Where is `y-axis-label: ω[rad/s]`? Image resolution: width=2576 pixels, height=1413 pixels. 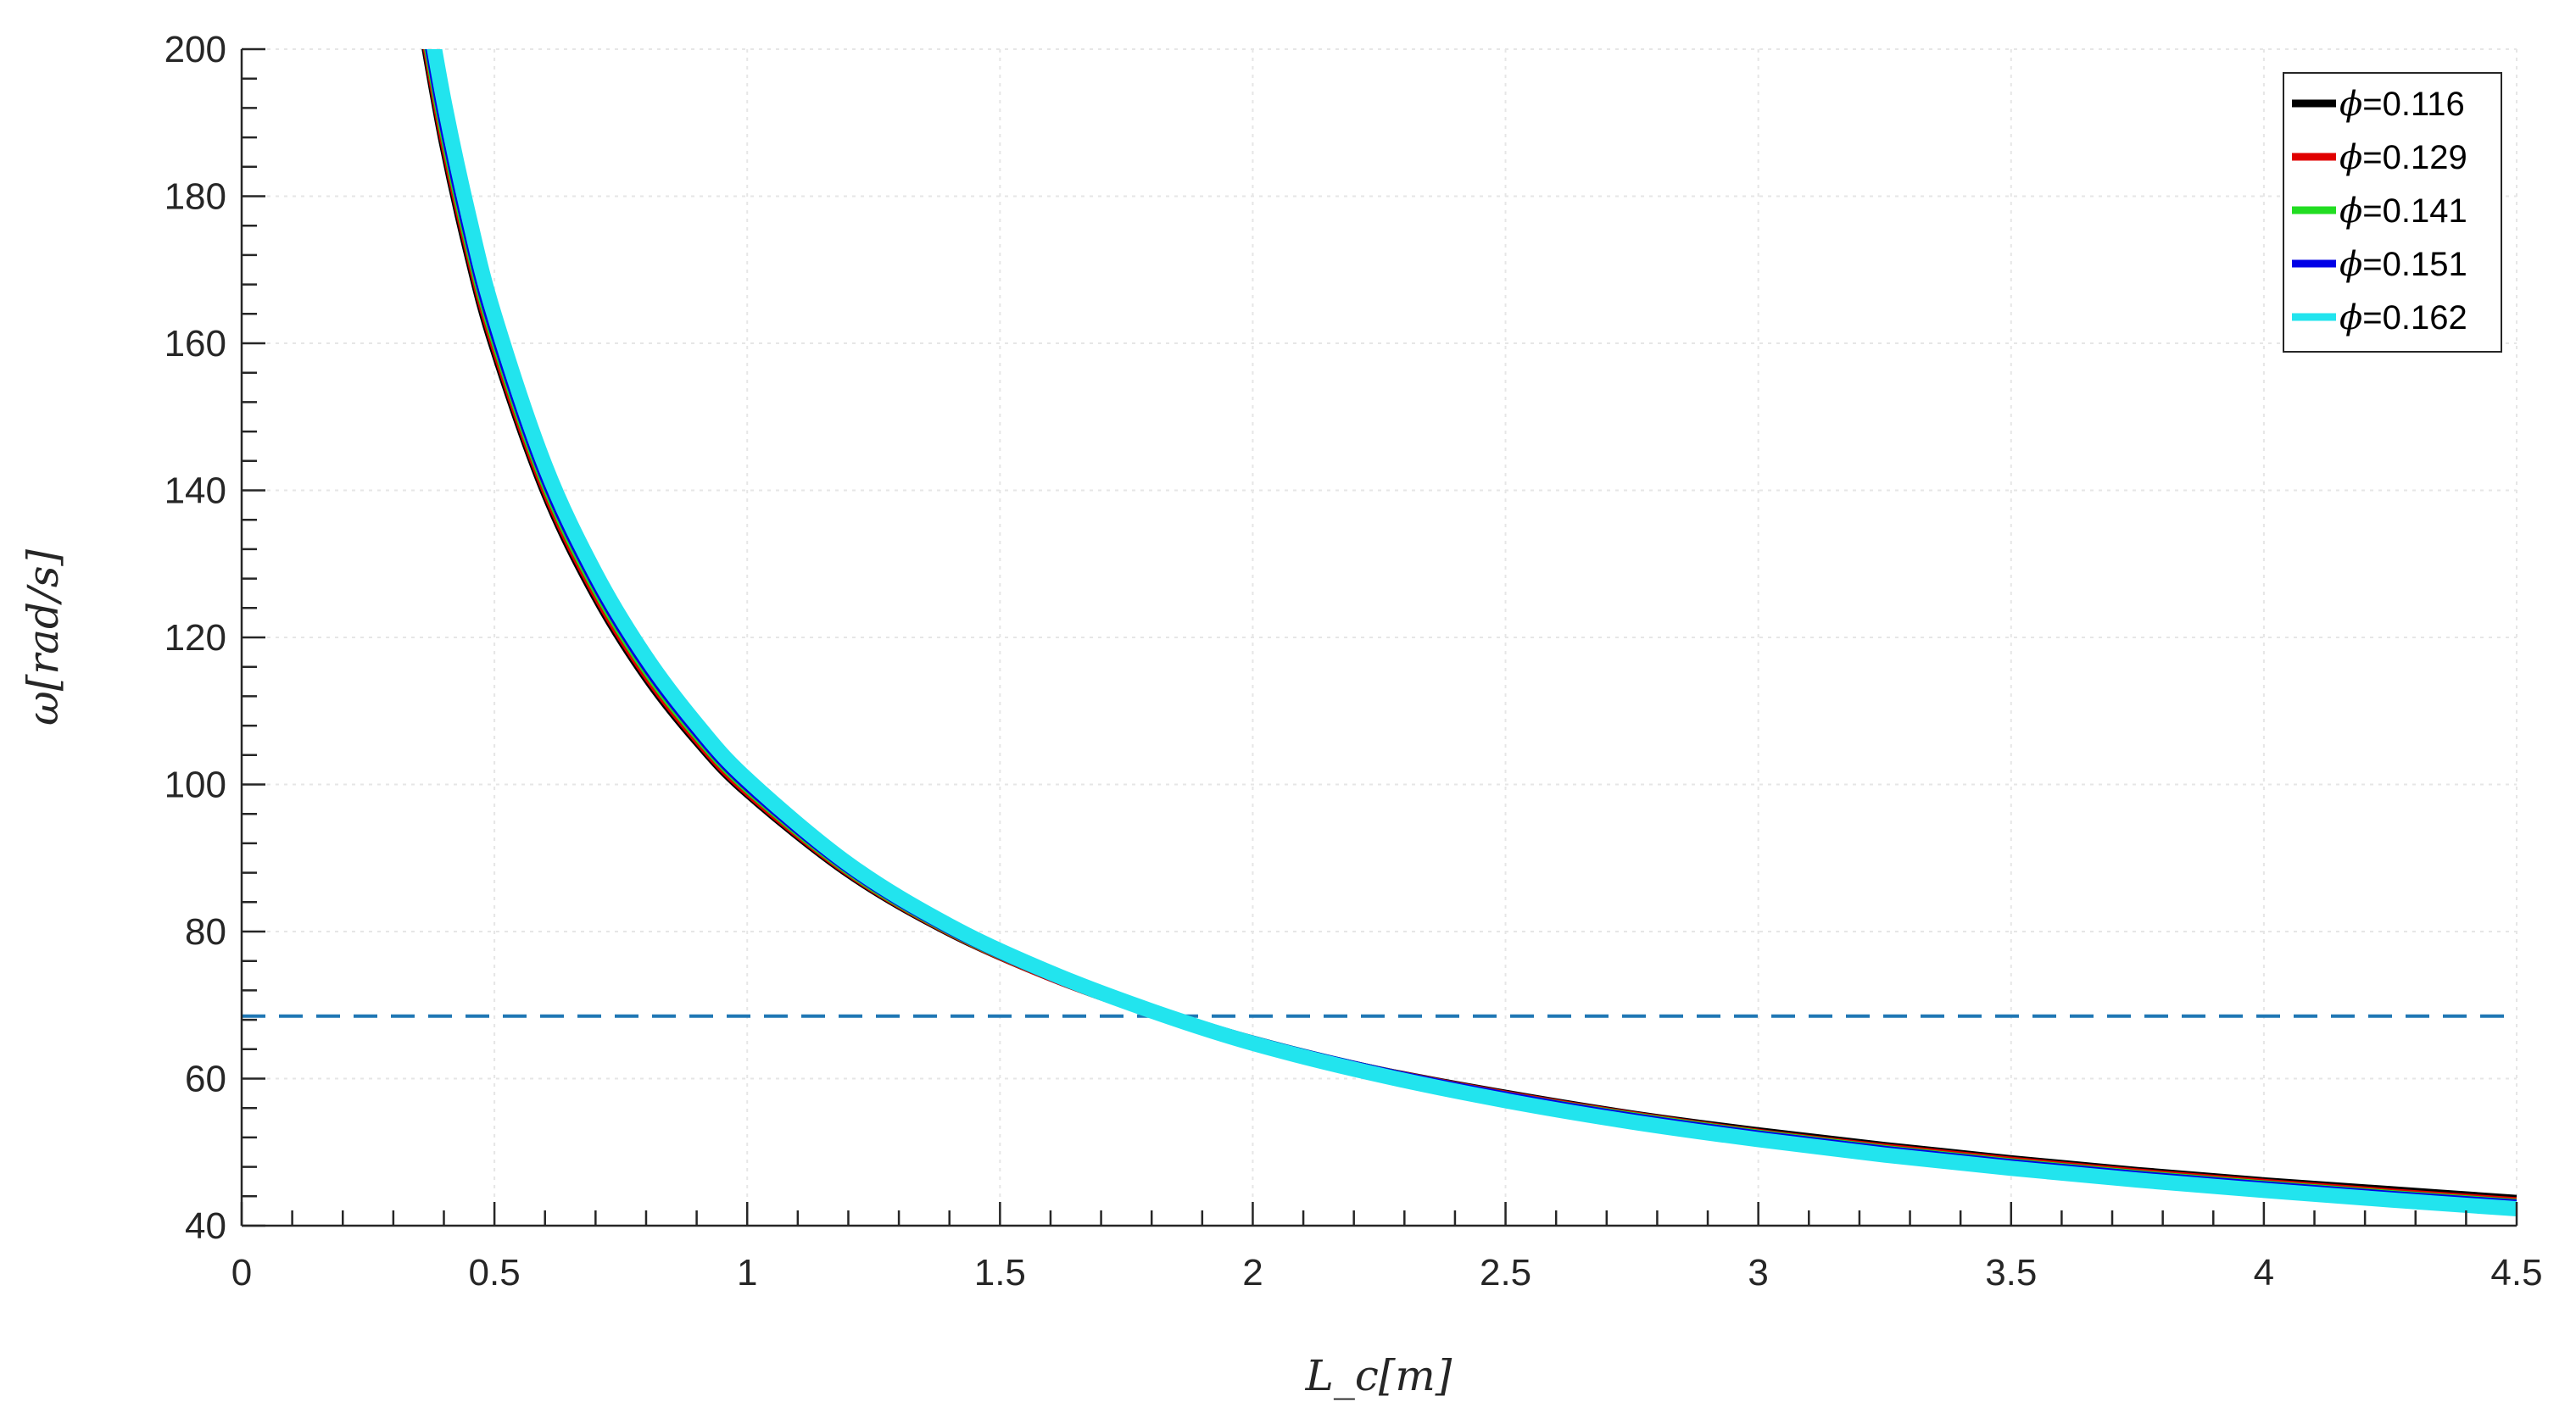
y-axis-label: ω[rad/s] is located at coordinates (43, 637).